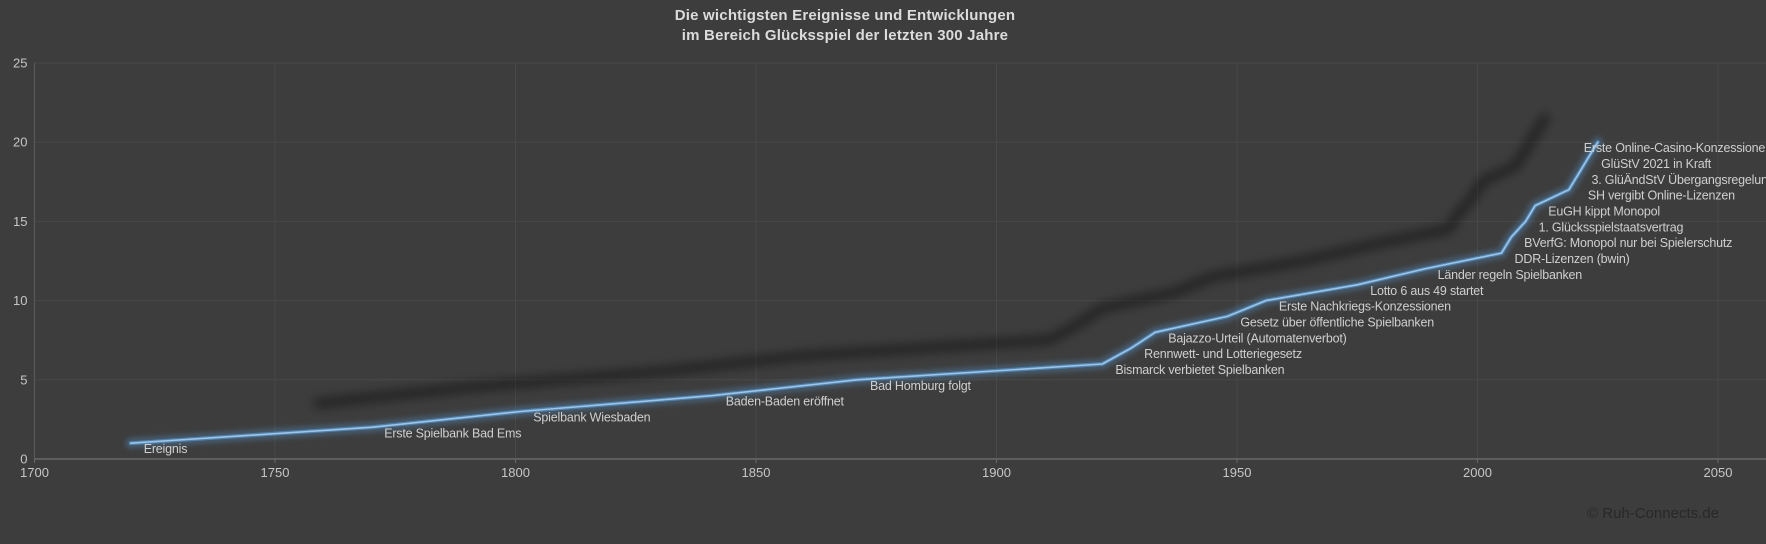 This screenshot has width=1766, height=544. What do you see at coordinates (1653, 513) in the screenshot?
I see `copyright-watermark: © Ruh-Connects.de` at bounding box center [1653, 513].